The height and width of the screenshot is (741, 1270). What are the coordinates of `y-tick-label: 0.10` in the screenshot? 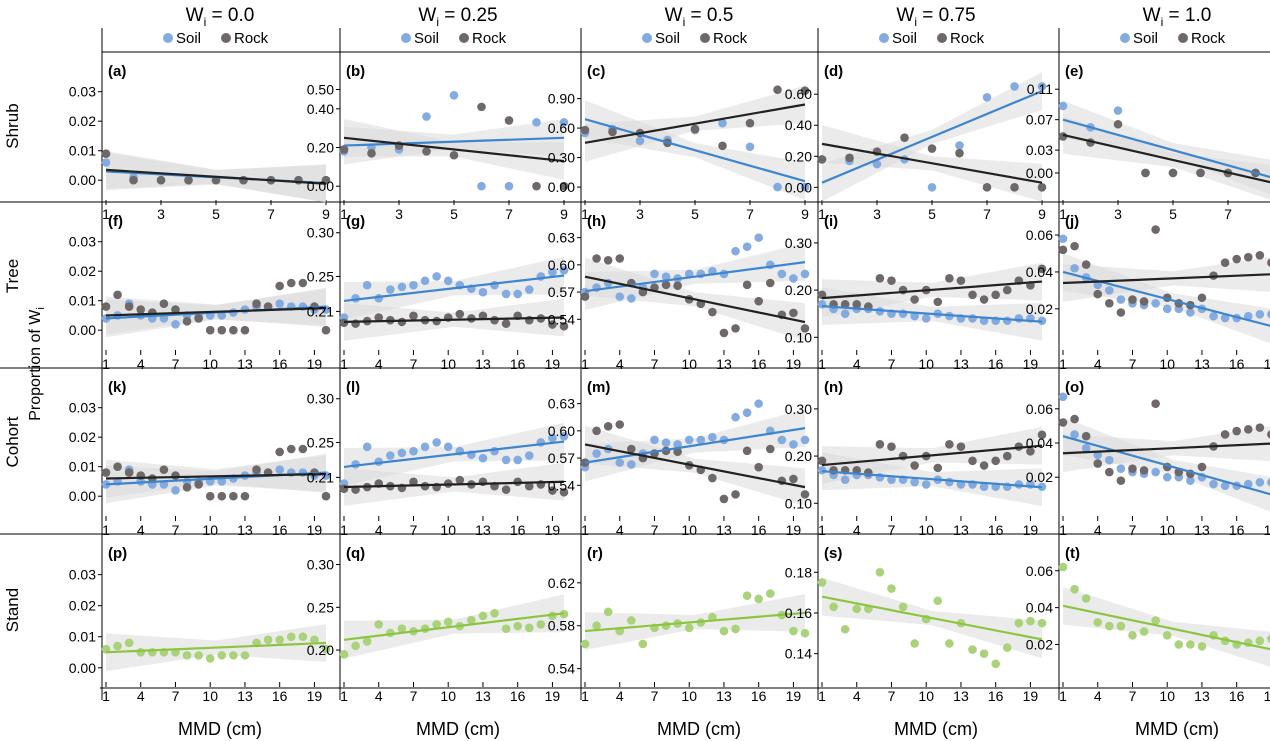 It's located at (798, 503).